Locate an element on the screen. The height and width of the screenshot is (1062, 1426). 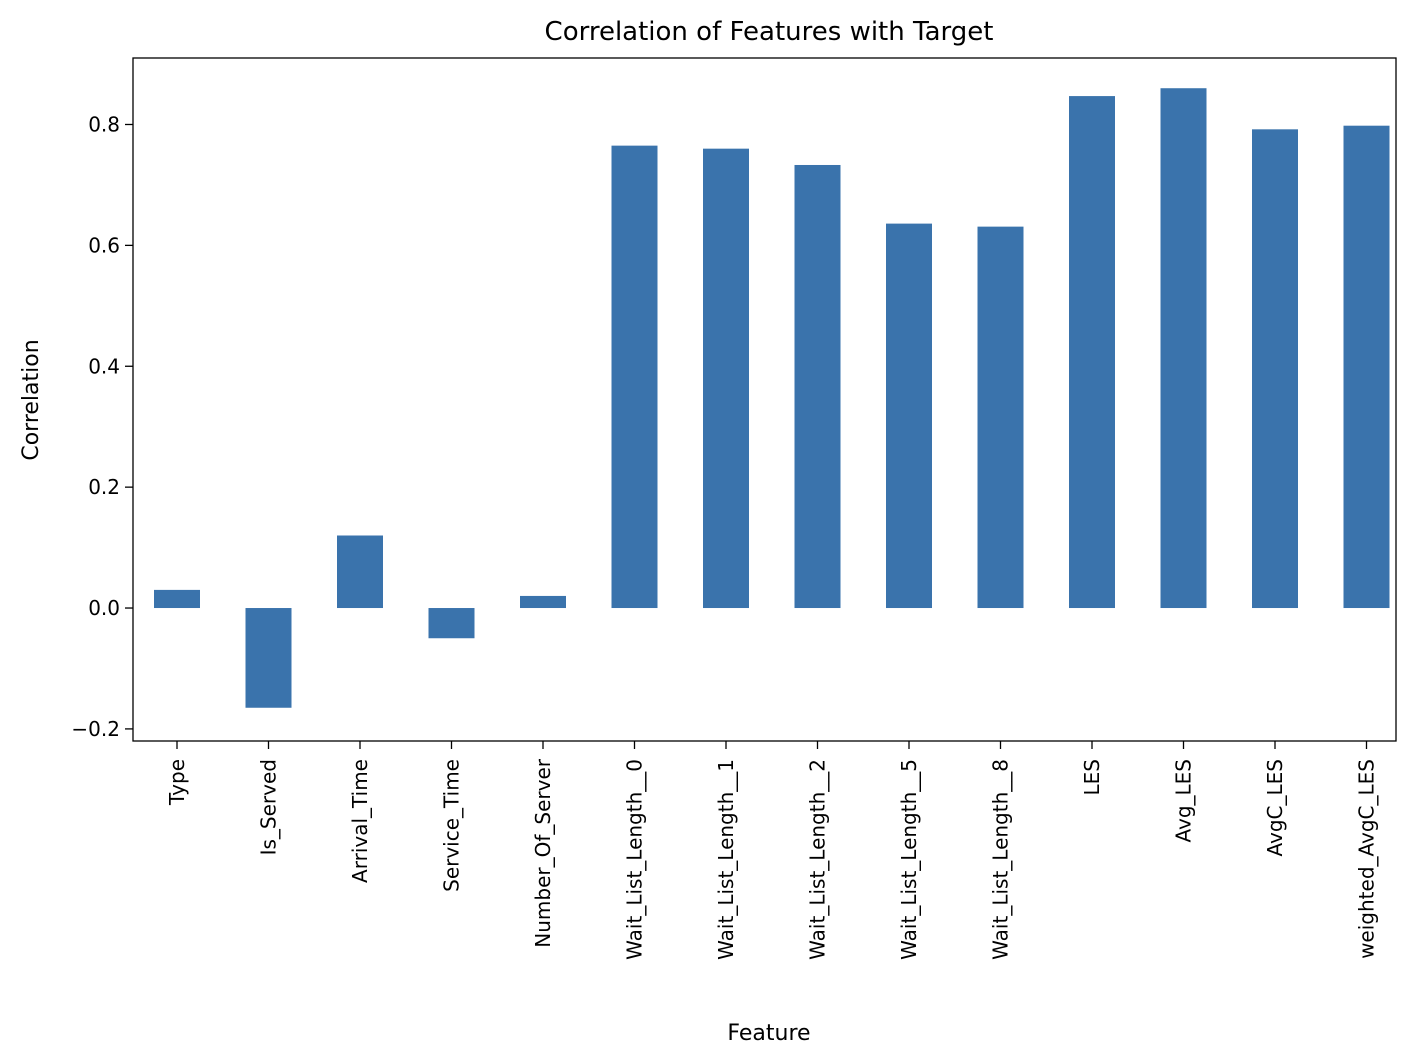
y-tick-label: 0.0 is located at coordinates (104, 608).